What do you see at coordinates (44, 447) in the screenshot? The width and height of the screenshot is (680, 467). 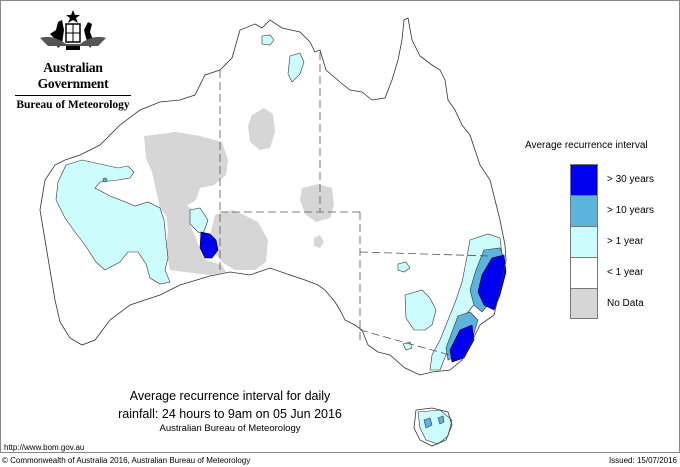 I see `website-link: http://www.bom.gov.au` at bounding box center [44, 447].